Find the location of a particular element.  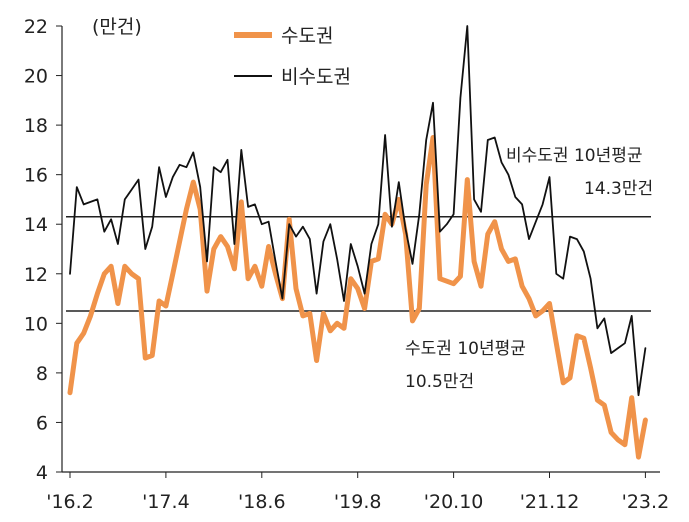

x-tick-label: '18.6 is located at coordinates (262, 502).